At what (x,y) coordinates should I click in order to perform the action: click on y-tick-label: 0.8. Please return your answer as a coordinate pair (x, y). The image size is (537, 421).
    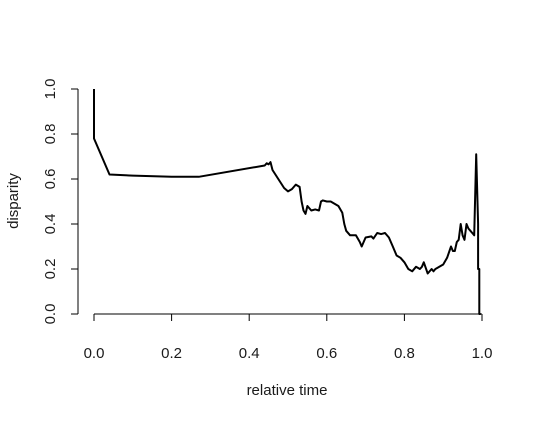
    Looking at the image, I should click on (50, 134).